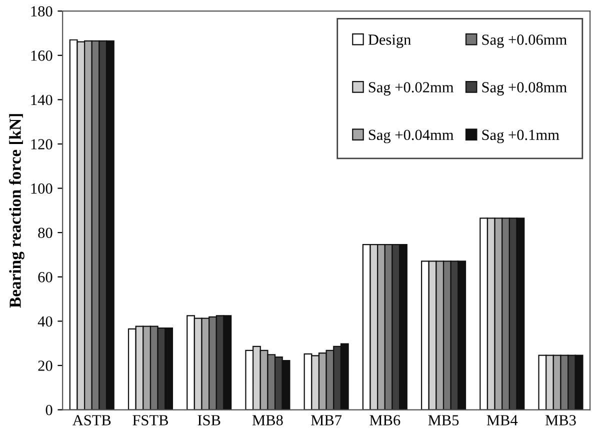  Describe the element at coordinates (267, 420) in the screenshot. I see `x-tick-label: MB8` at that location.